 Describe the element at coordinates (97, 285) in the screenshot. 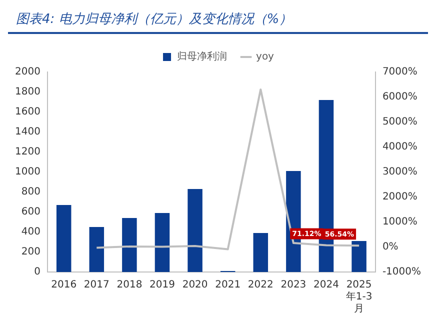

I see `x-tick-label: 2017` at that location.